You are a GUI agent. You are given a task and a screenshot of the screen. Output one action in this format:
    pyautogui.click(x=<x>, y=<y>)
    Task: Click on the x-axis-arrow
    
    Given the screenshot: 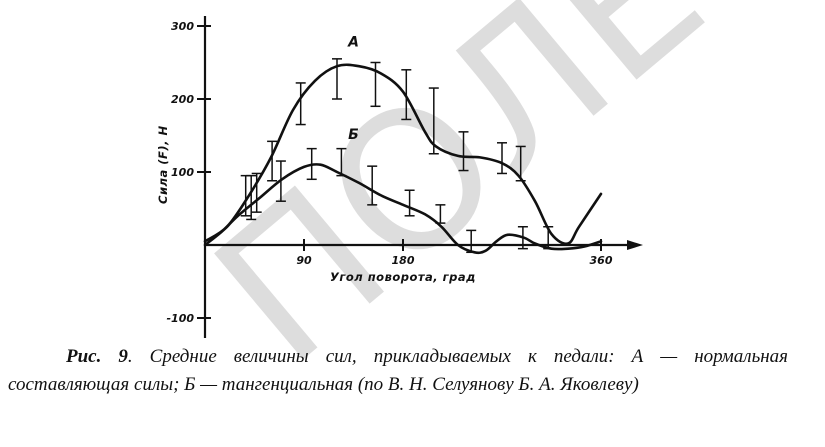 What is the action you would take?
    pyautogui.click(x=635, y=245)
    